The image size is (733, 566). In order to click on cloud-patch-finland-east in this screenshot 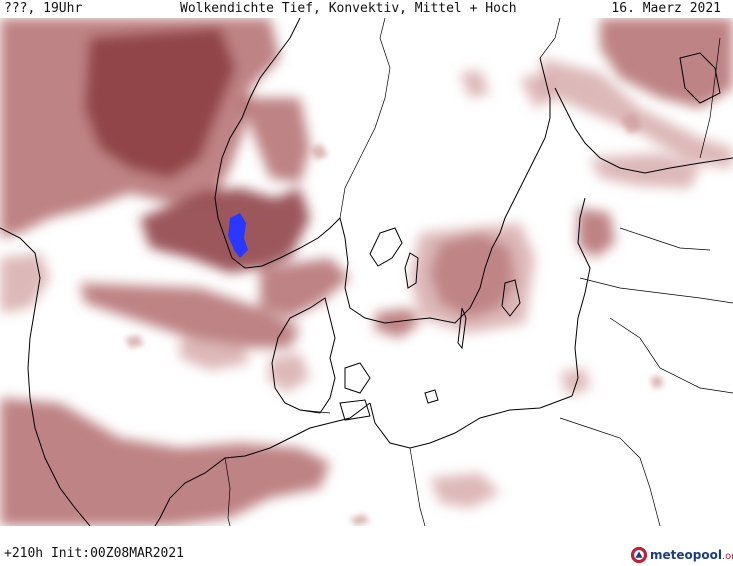, I will do `click(636, 113)`.